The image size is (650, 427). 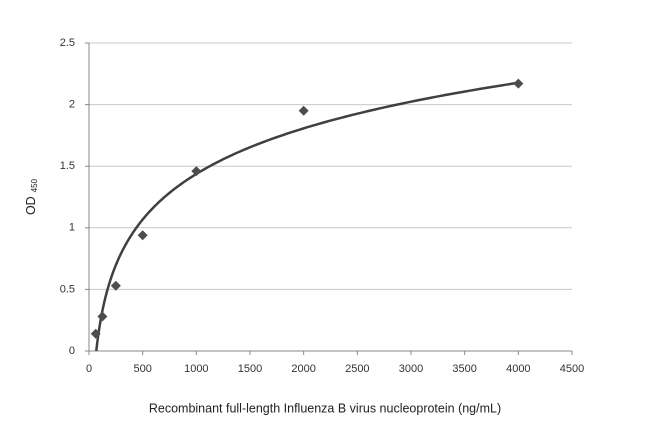 What do you see at coordinates (303, 369) in the screenshot?
I see `x-tick-label: 2000` at bounding box center [303, 369].